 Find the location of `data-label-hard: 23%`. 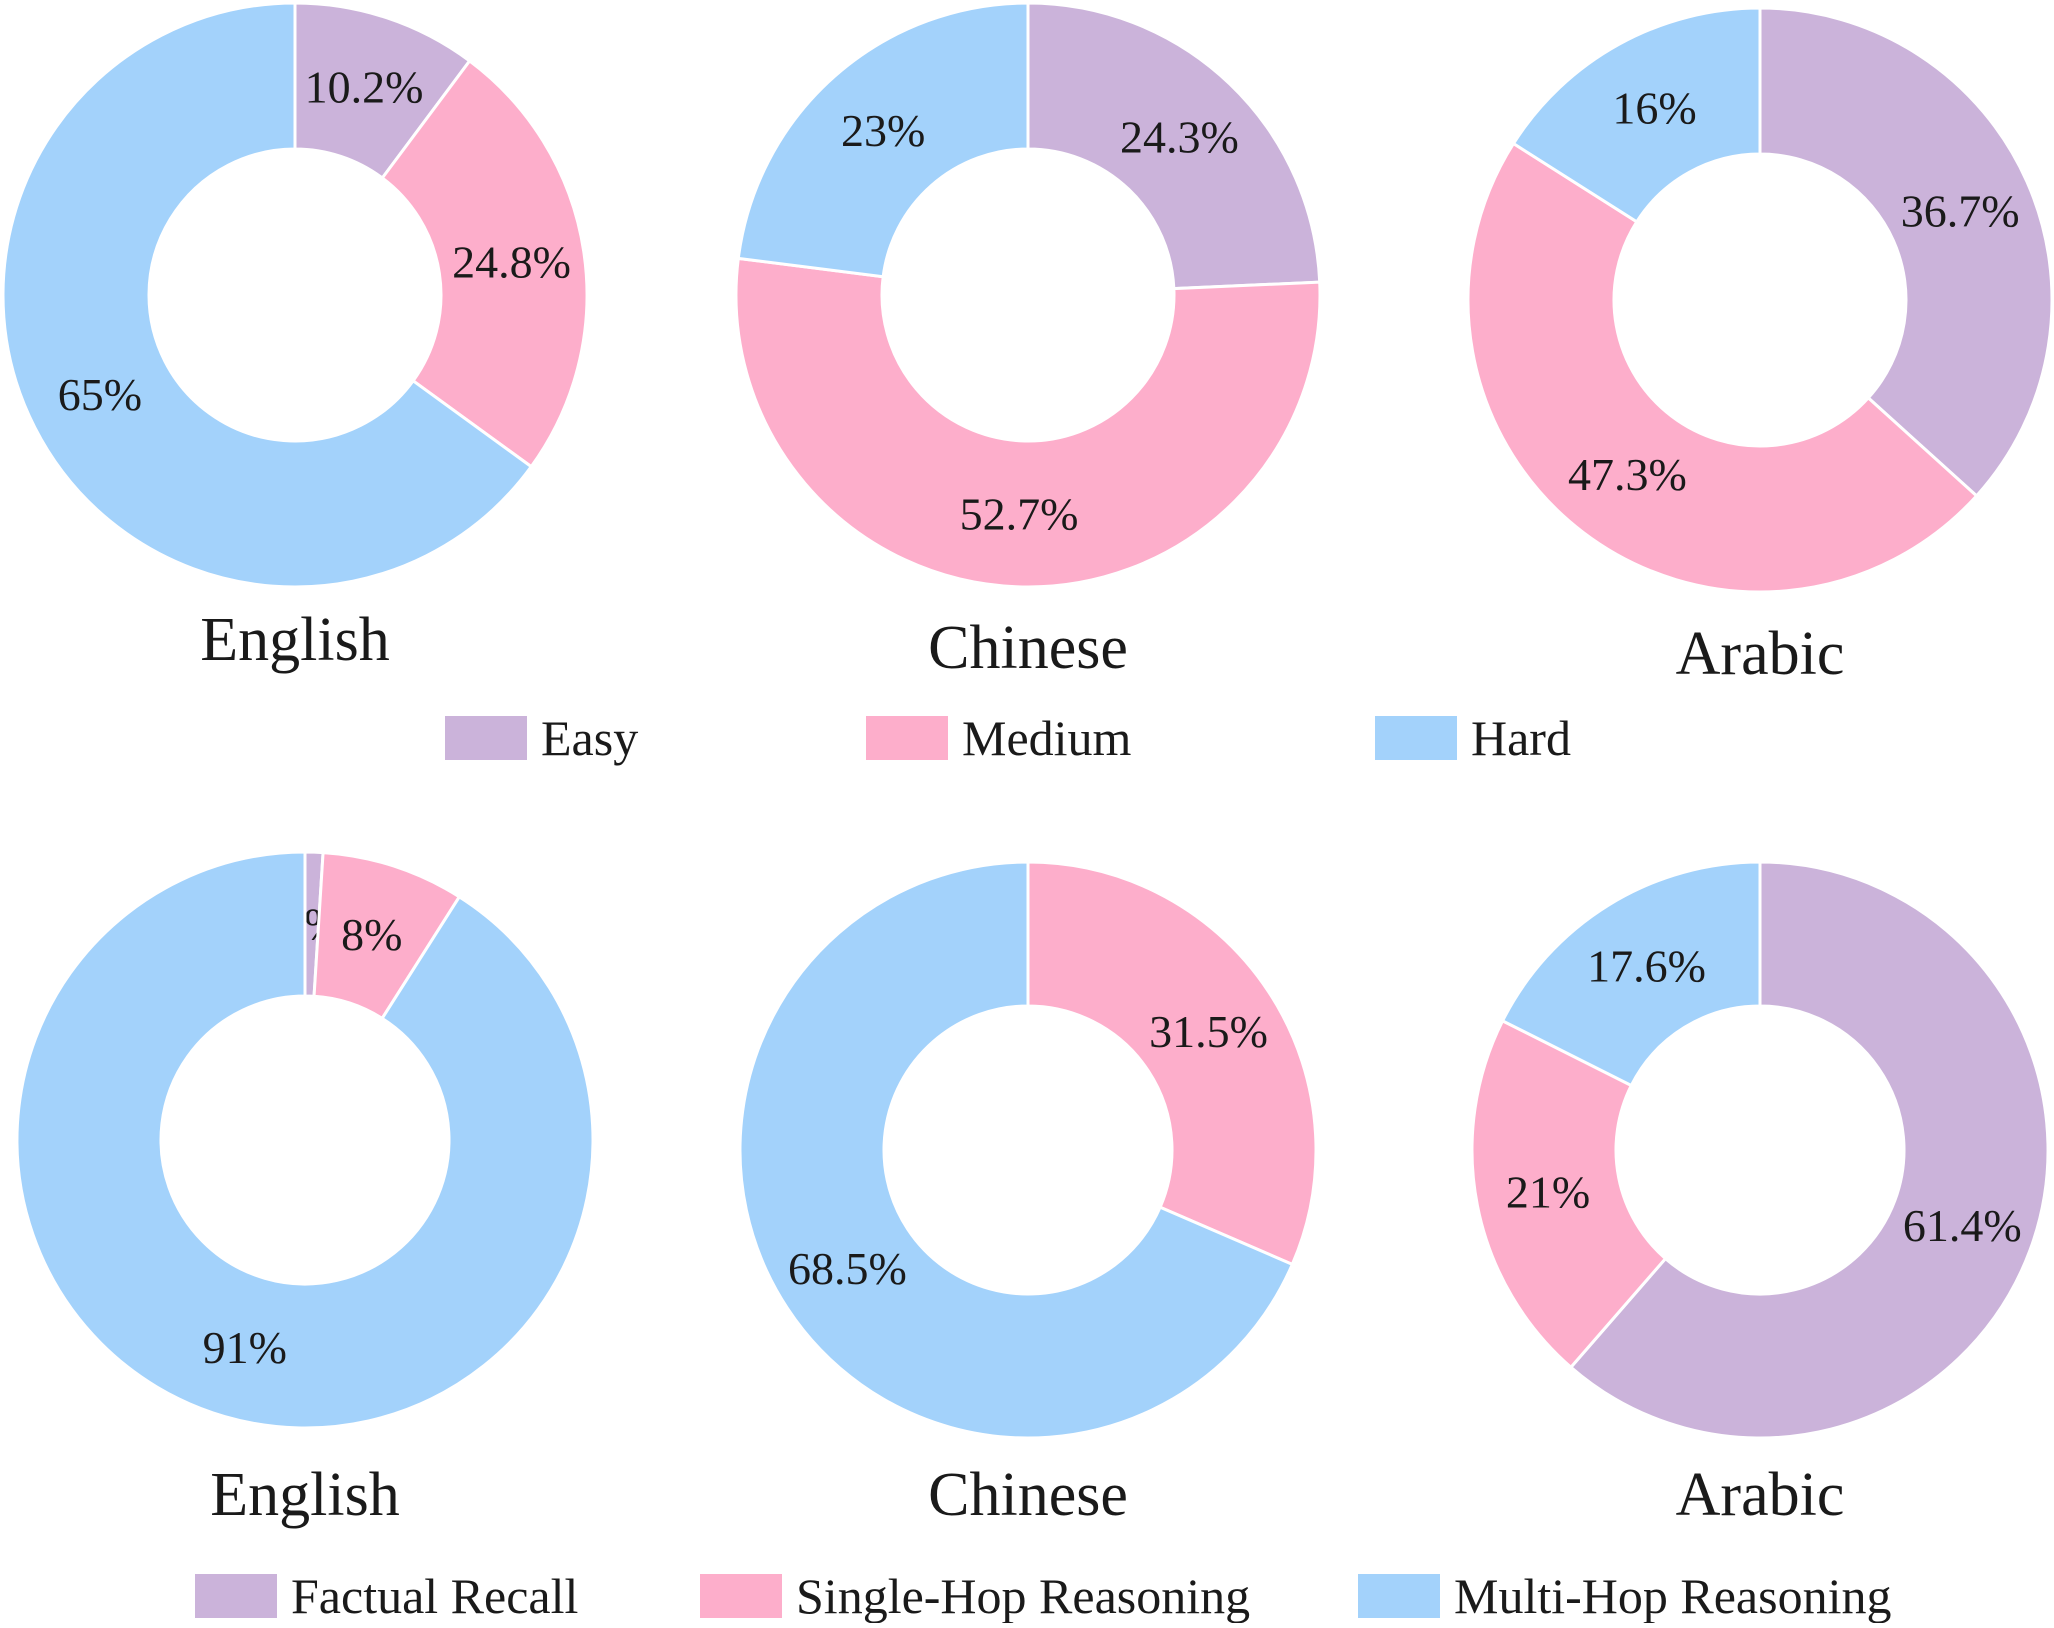

data-label-hard: 23% is located at coordinates (883, 130).